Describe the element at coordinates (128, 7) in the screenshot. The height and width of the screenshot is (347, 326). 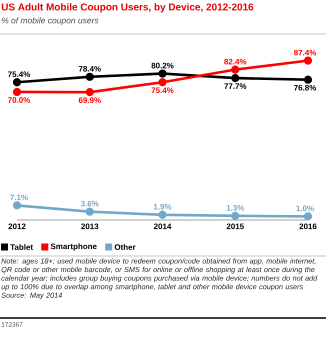
I see `chart-title: US Adult Mobile Coupon Users, by Device, 2012-2016` at that location.